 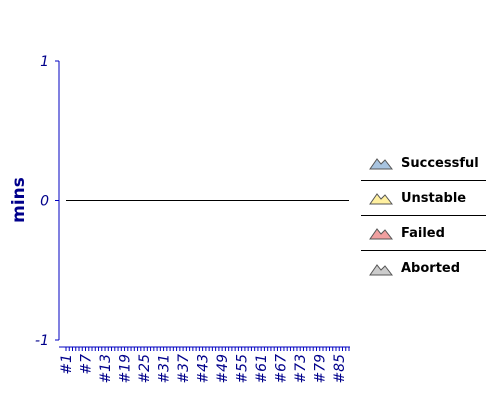 What do you see at coordinates (184, 369) in the screenshot?
I see `x-tick-label: #37` at bounding box center [184, 369].